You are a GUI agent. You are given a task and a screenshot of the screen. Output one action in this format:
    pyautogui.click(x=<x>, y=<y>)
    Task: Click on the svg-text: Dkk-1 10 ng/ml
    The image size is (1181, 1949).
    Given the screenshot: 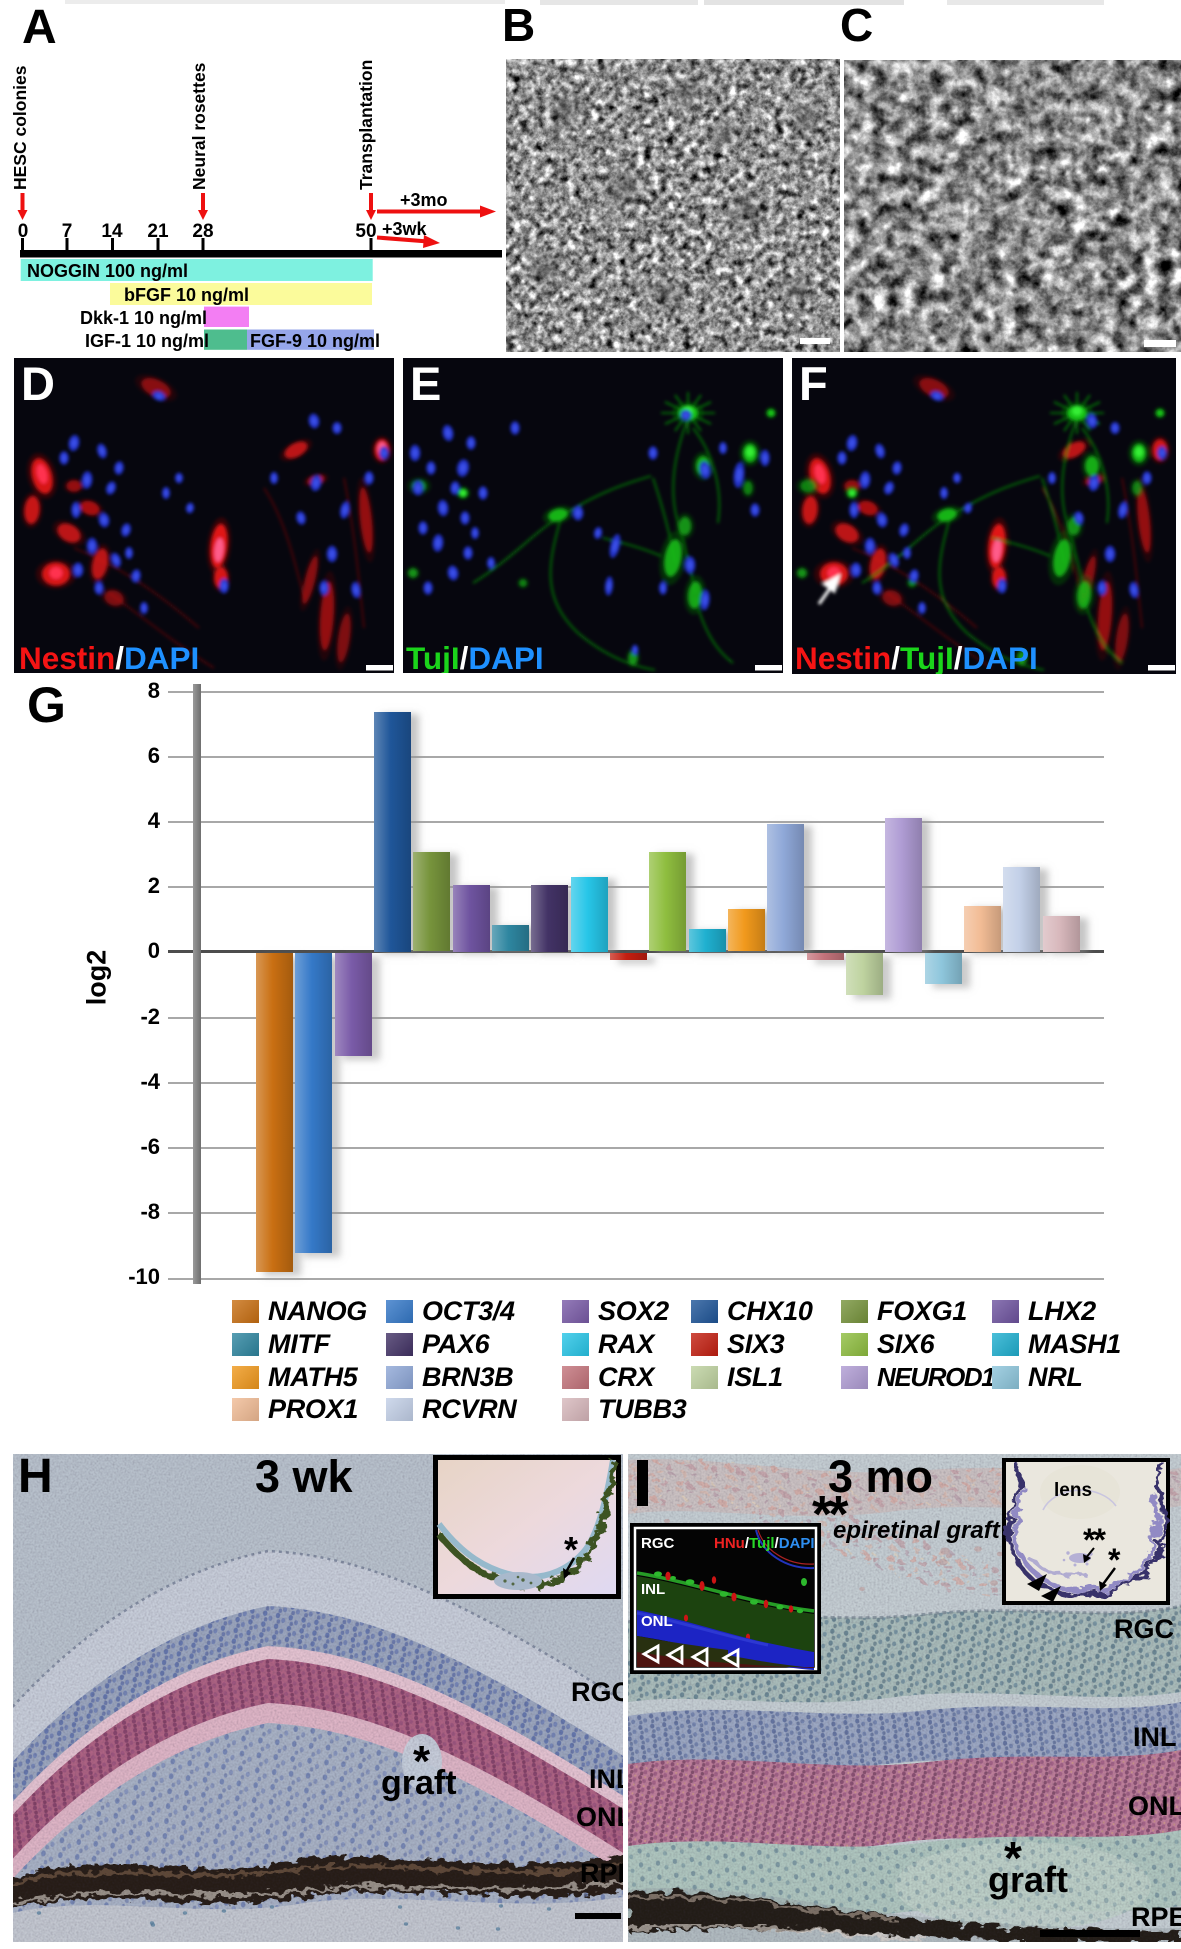 What is the action you would take?
    pyautogui.click(x=143, y=318)
    